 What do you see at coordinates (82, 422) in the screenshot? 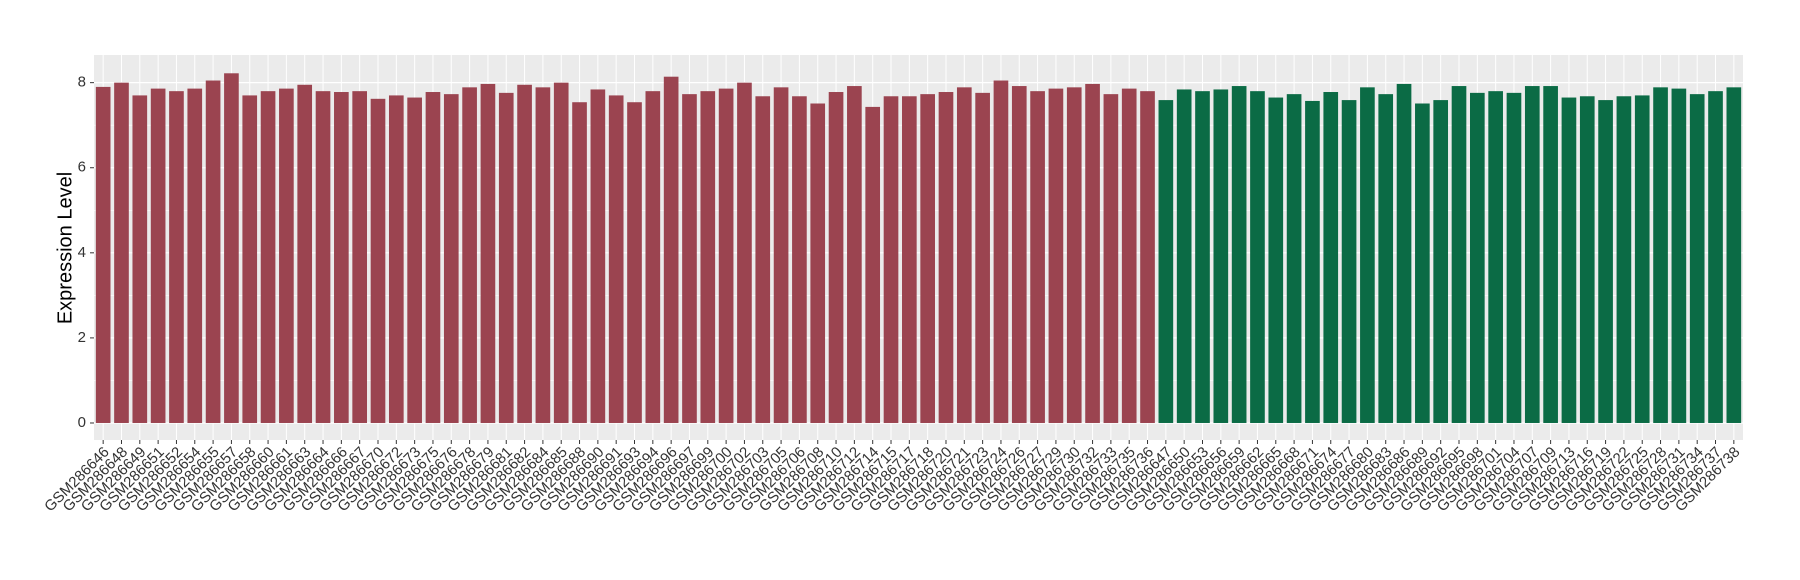
I see `y-tick-label: 0` at bounding box center [82, 422].